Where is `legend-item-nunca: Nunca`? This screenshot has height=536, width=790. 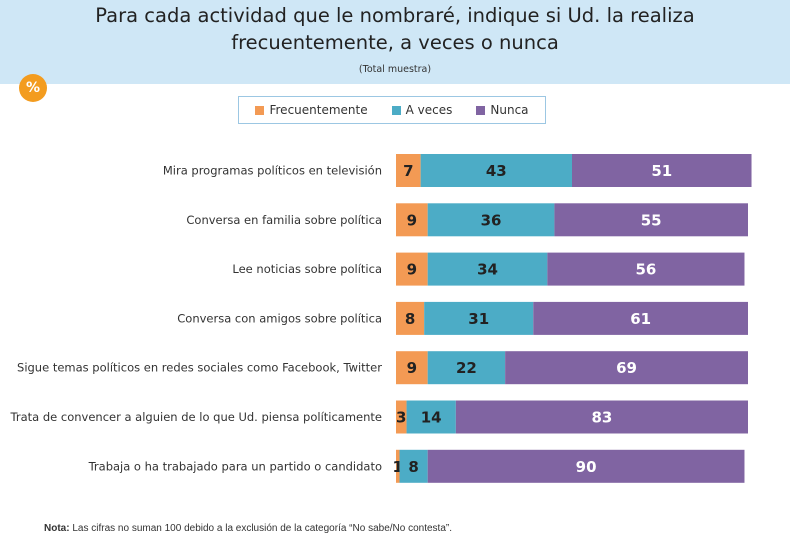 legend-item-nunca: Nunca is located at coordinates (502, 110).